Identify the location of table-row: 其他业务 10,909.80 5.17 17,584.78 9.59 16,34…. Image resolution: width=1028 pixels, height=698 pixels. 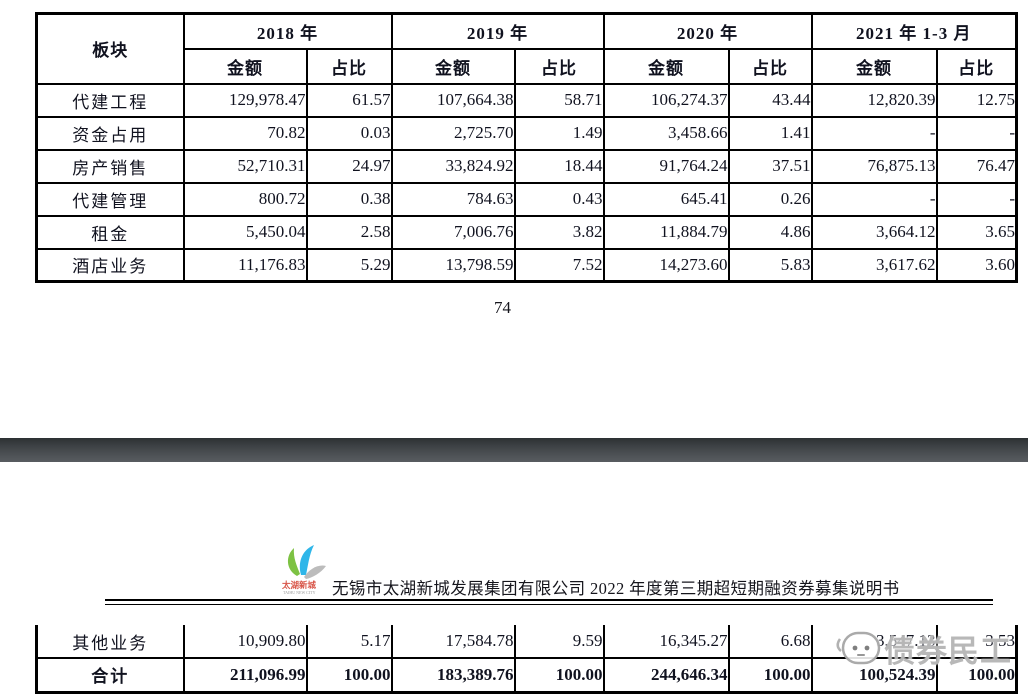
(526, 642).